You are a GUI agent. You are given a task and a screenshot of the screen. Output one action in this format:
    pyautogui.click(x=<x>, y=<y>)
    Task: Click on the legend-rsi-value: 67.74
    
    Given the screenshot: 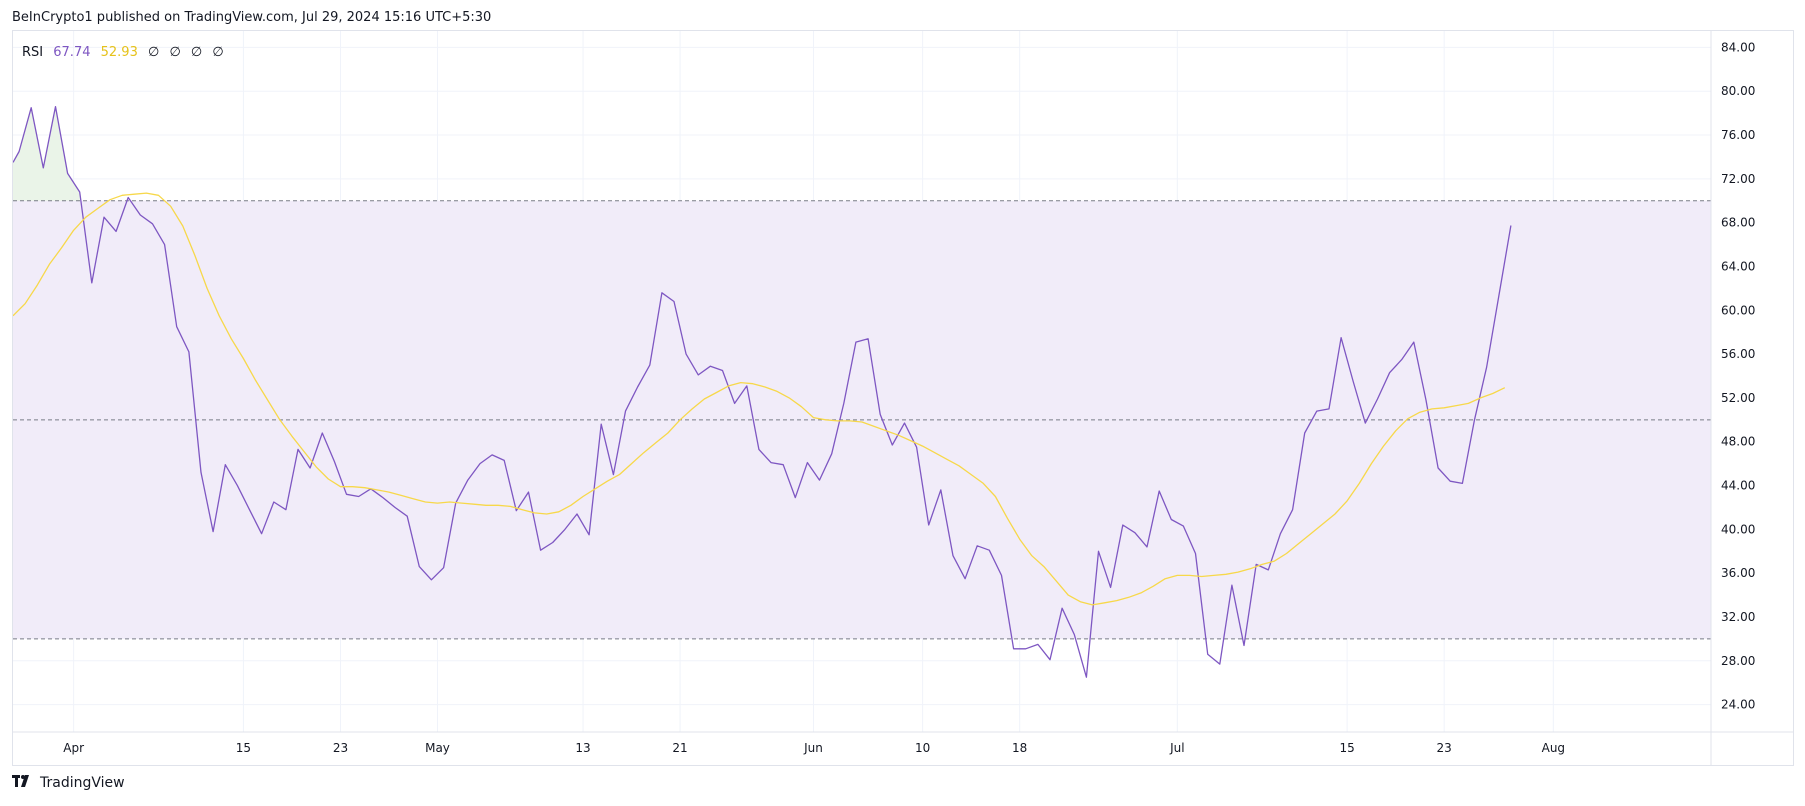 What is the action you would take?
    pyautogui.click(x=72, y=52)
    